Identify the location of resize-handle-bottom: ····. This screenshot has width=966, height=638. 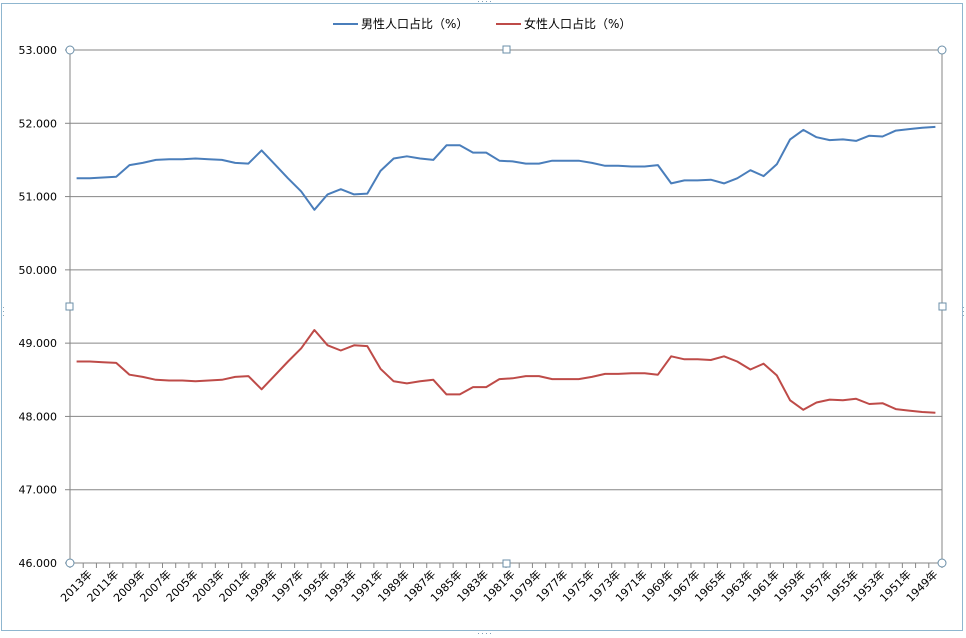
(485, 633).